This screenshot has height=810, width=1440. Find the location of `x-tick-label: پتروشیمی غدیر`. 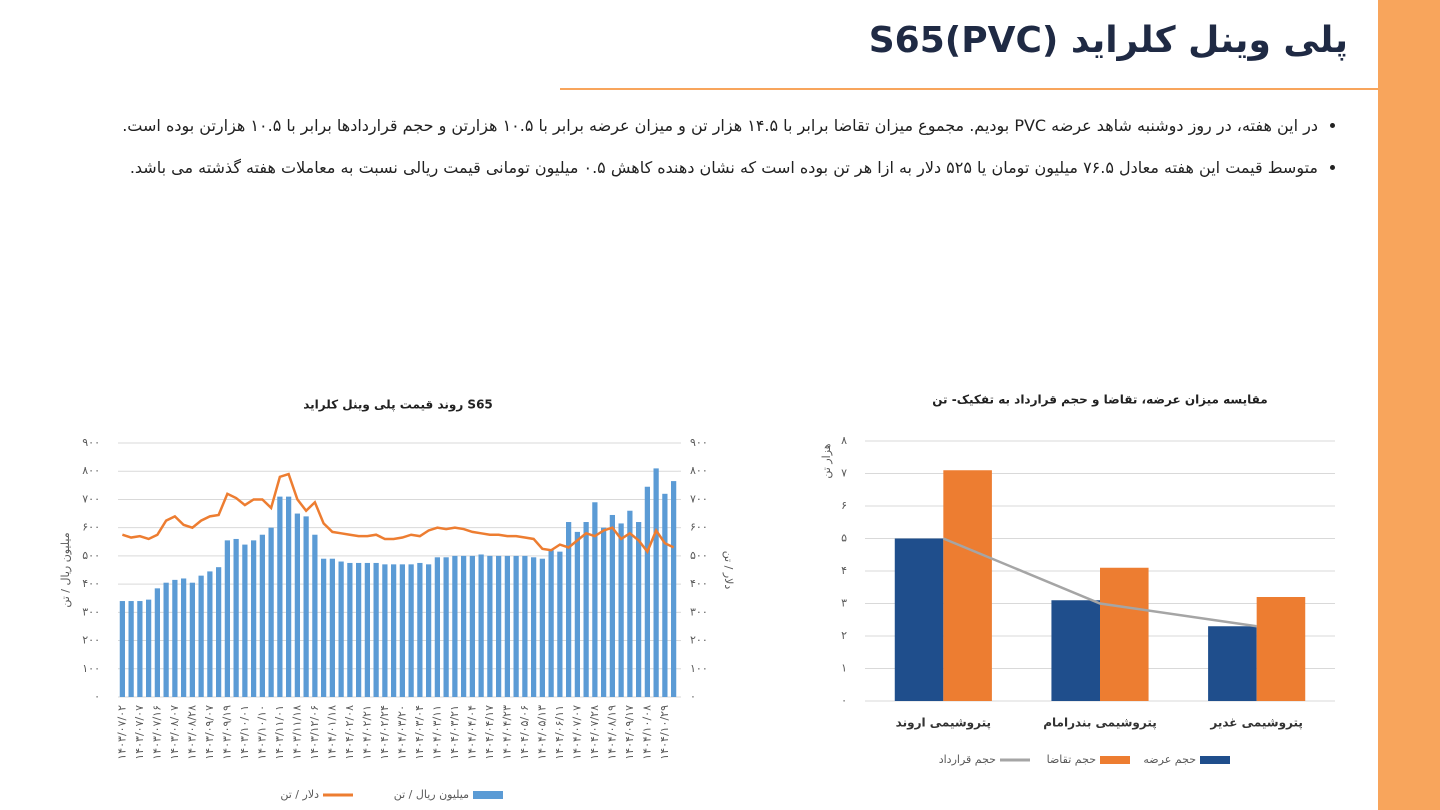

x-tick-label: پتروشیمی غدیر is located at coordinates (1256, 723).